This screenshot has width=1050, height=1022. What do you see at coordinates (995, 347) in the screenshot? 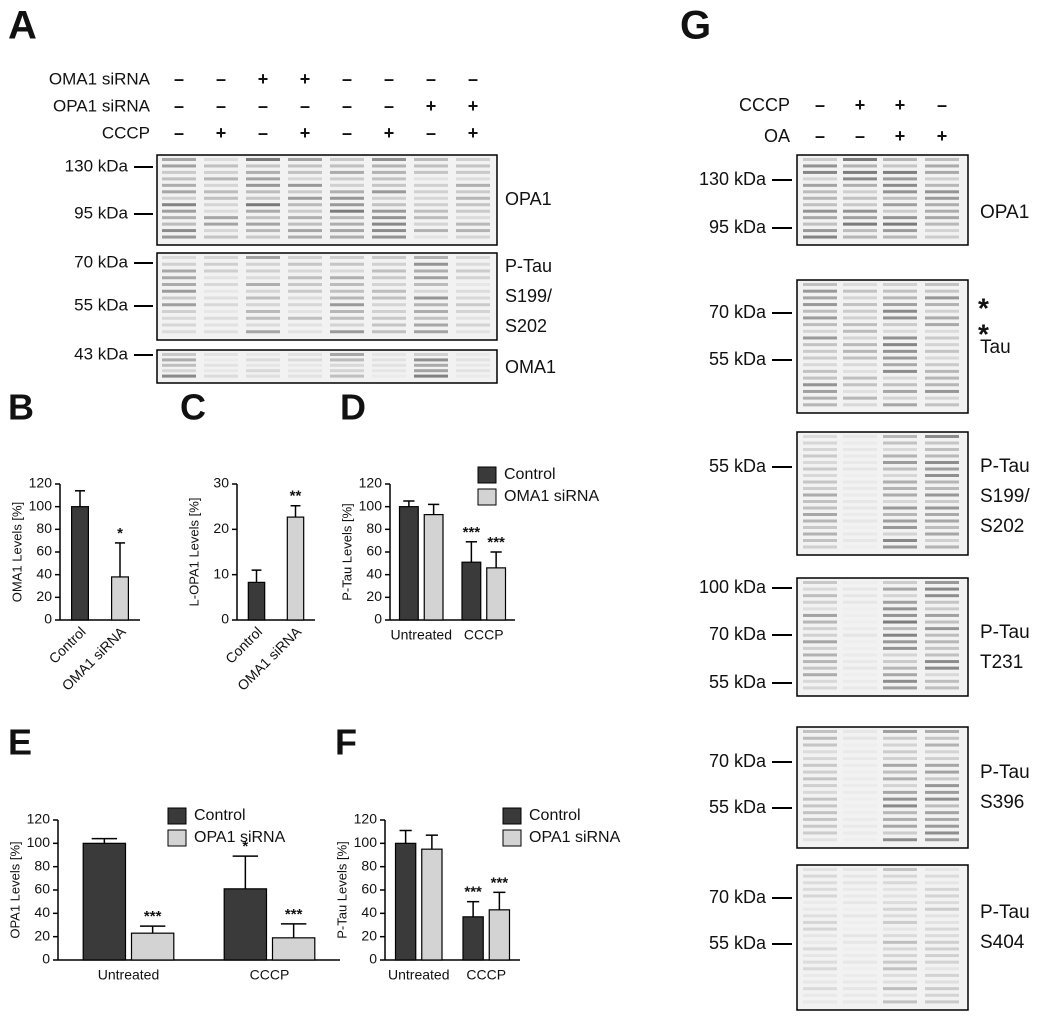
I see `blot-label: Tau` at bounding box center [995, 347].